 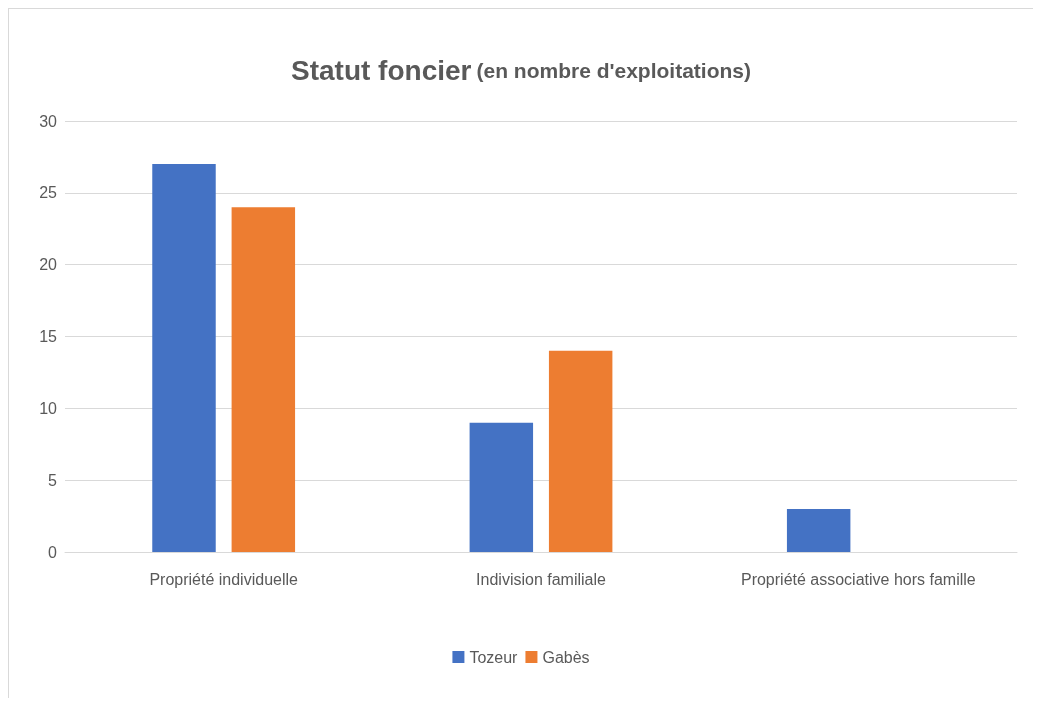 I want to click on y-tick-label: 5, so click(x=53, y=480).